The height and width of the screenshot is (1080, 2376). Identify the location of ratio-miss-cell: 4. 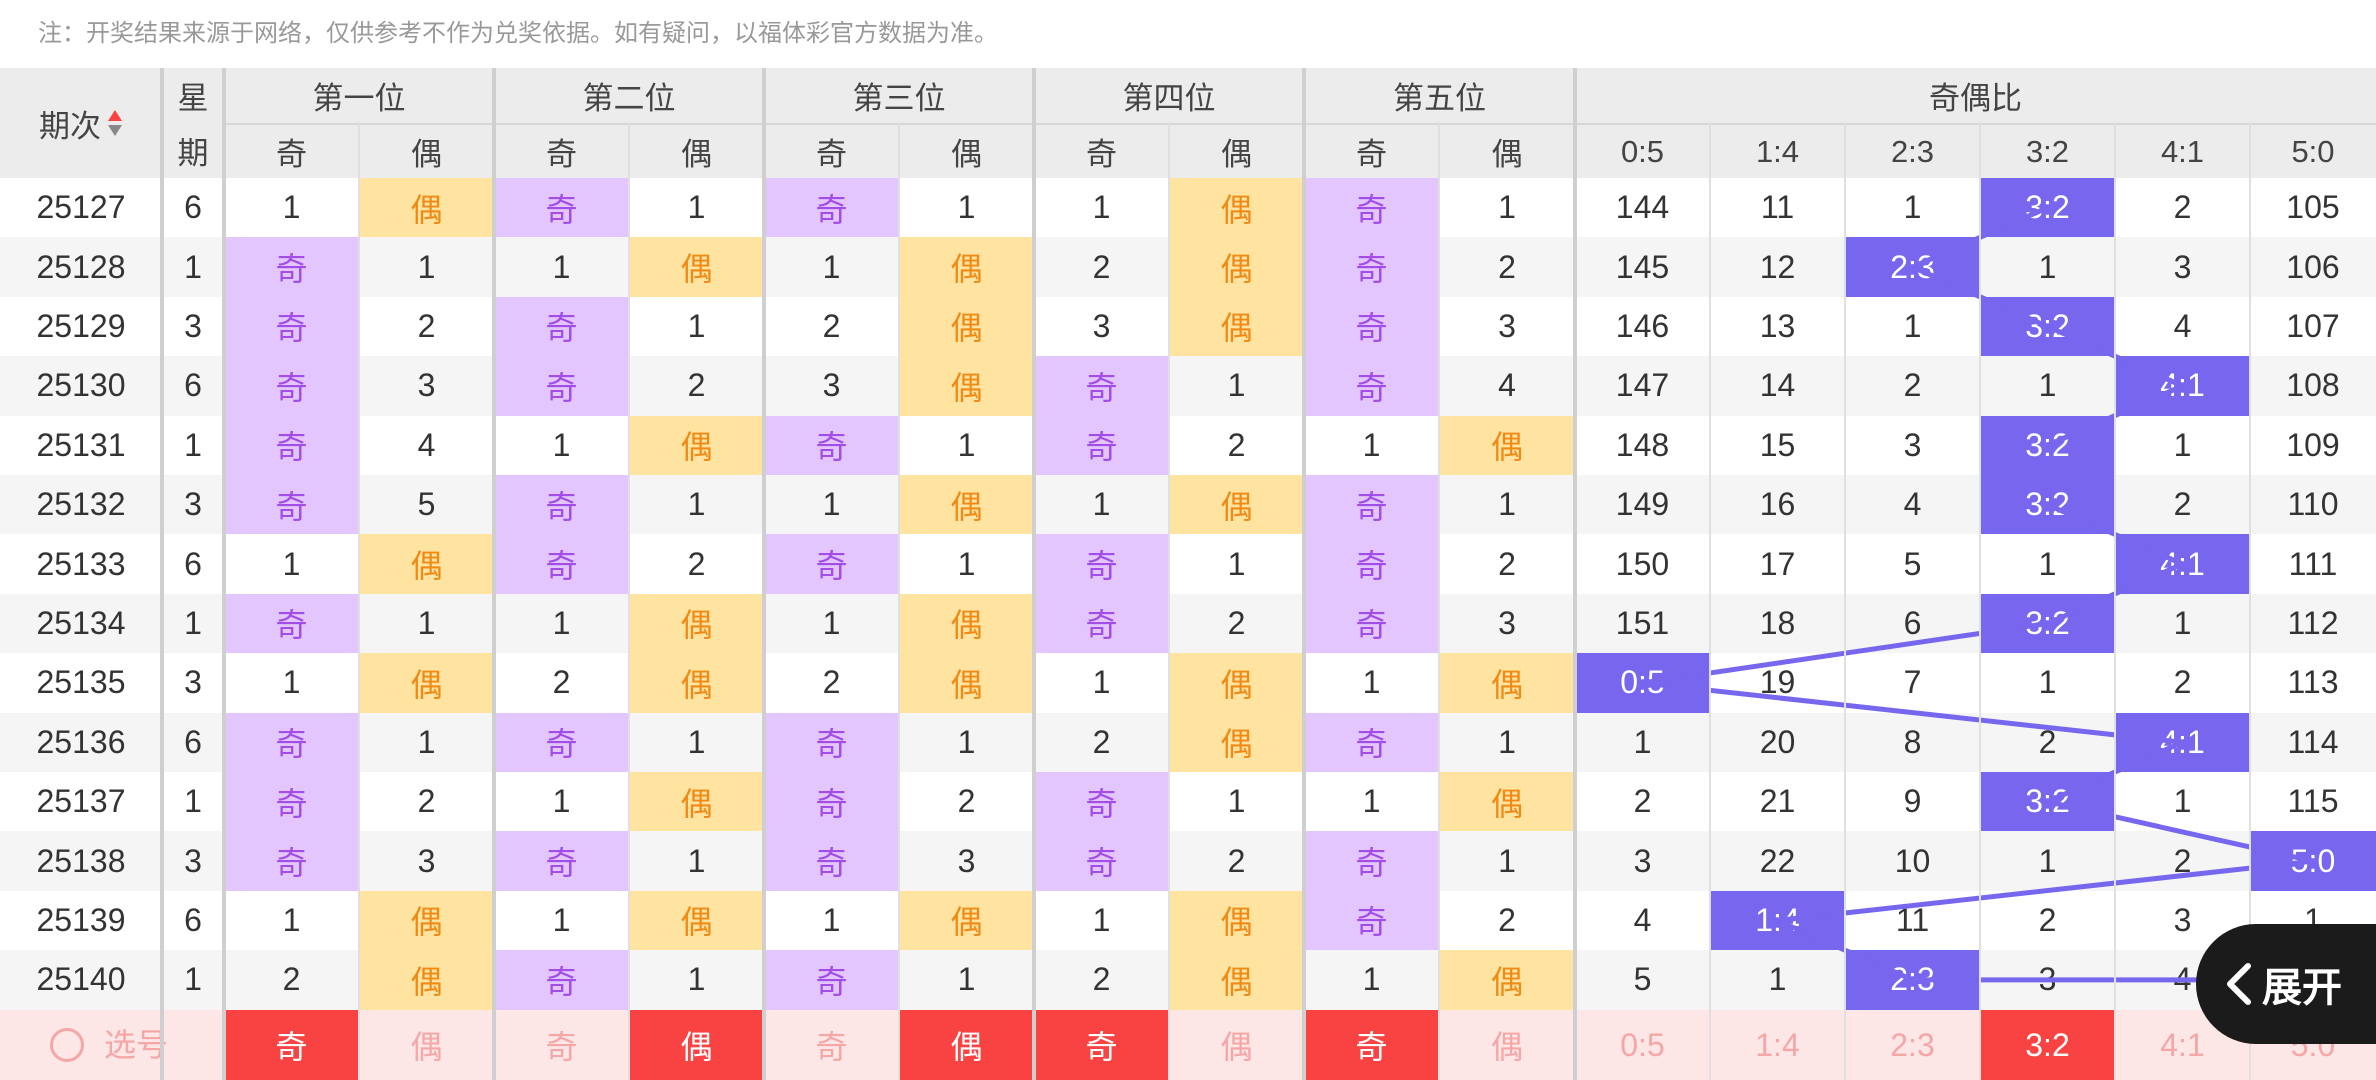
(1912, 504).